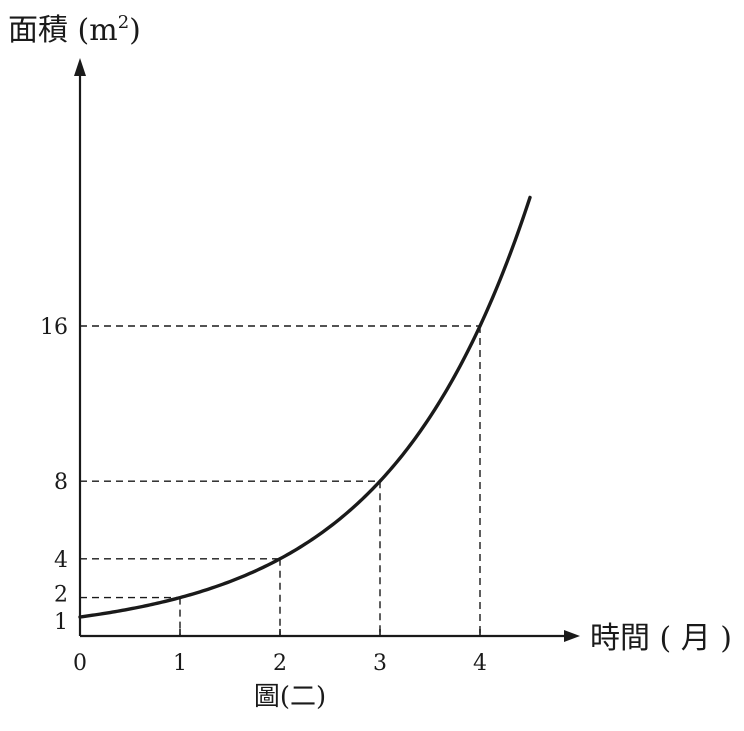  I want to click on y-tick-label-2: 2, so click(61, 595).